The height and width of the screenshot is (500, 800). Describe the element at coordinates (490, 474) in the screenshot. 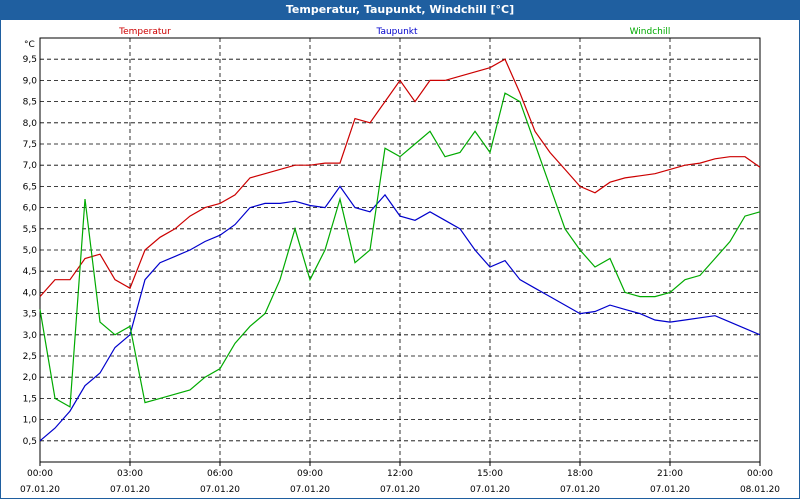

I see `x-tick-time: 15:00` at that location.